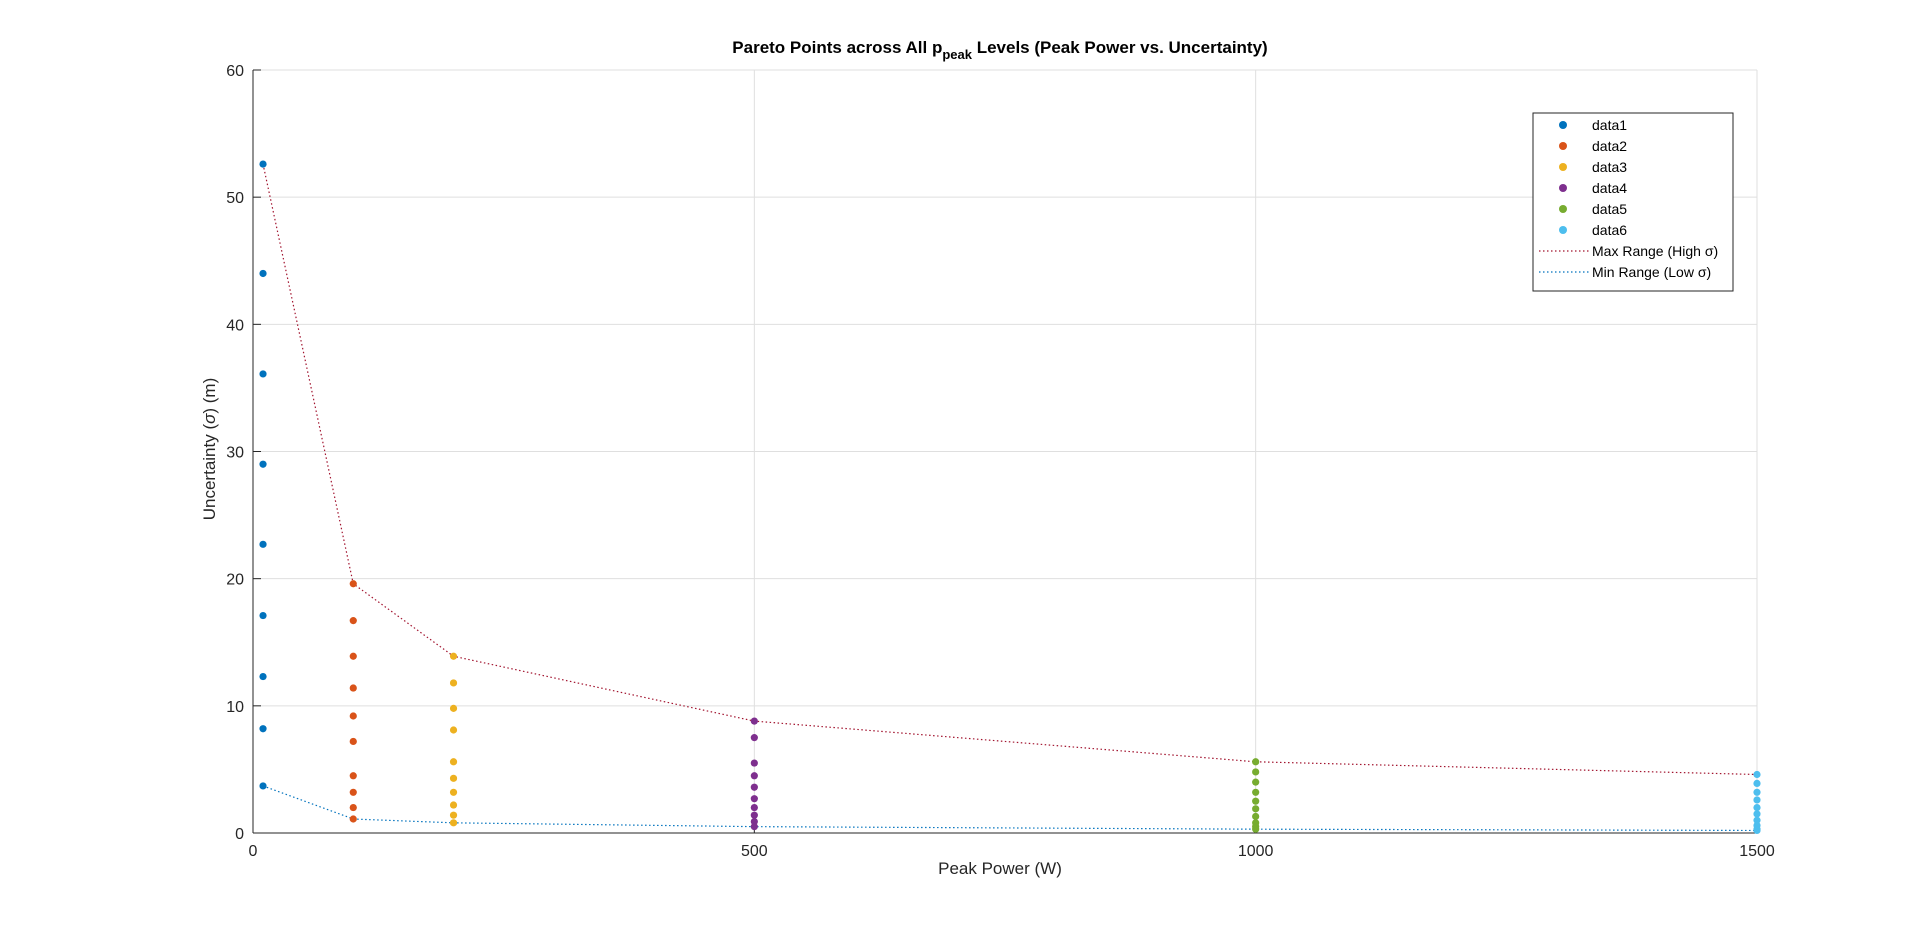 This screenshot has height=926, width=1920. I want to click on y-tick-label: 30, so click(235, 453).